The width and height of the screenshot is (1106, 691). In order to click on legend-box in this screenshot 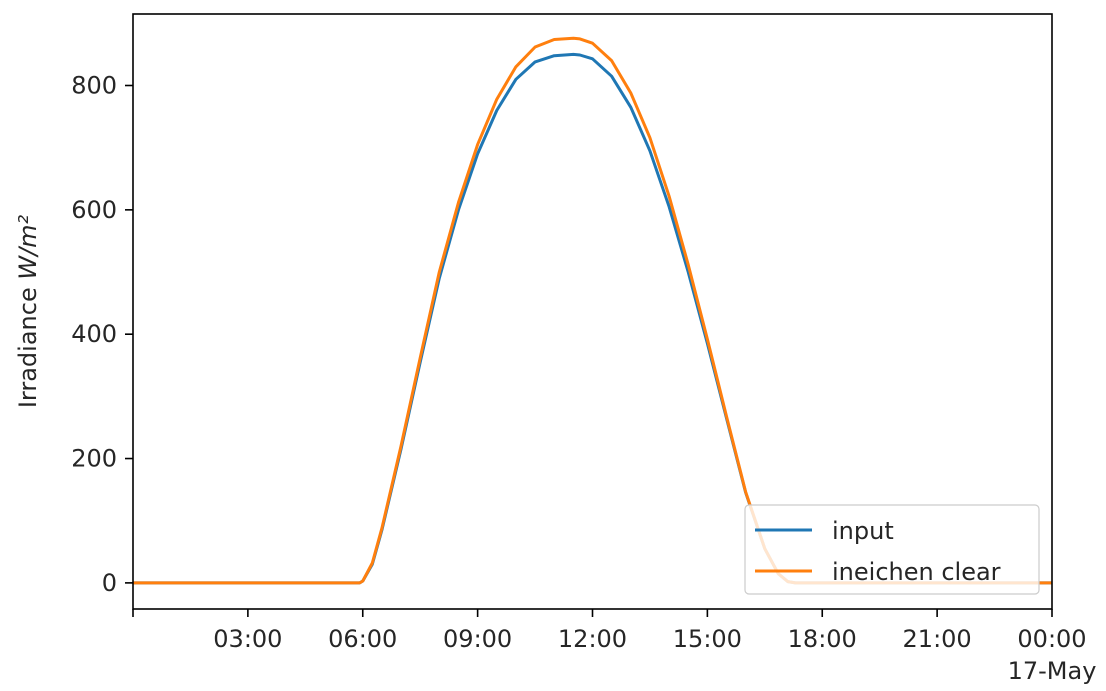, I will do `click(892, 549)`.